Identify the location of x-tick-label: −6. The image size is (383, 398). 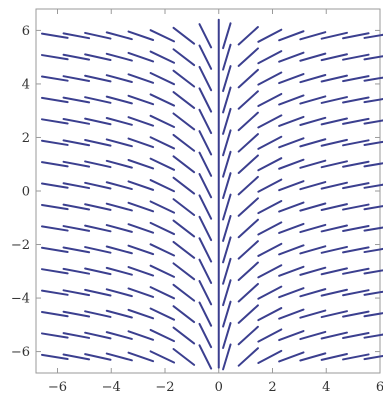
(57, 387).